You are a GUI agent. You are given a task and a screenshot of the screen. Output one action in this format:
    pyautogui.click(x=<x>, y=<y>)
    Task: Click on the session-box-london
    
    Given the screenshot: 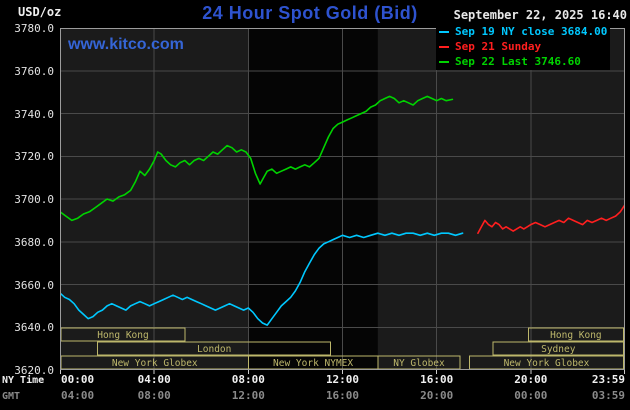 What is the action you would take?
    pyautogui.click(x=214, y=348)
    